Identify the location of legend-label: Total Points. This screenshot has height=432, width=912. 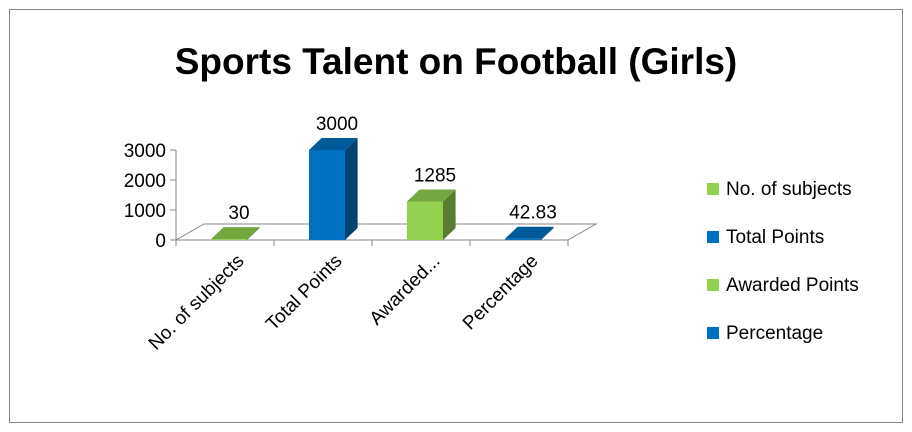
(775, 237).